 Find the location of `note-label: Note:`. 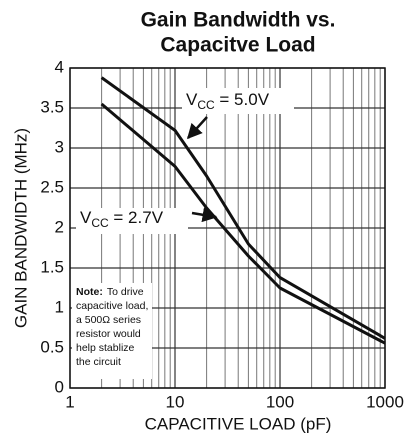

note-label: Note: is located at coordinates (89, 292).